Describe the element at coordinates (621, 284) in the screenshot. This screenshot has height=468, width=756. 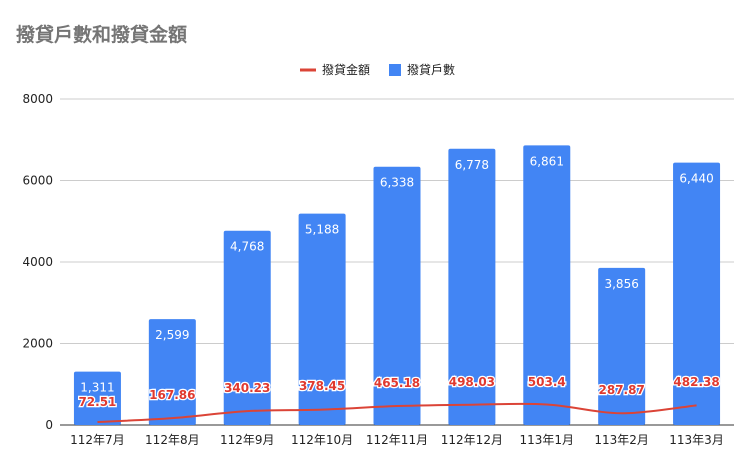
I see `bar-data-label: 3,856` at that location.